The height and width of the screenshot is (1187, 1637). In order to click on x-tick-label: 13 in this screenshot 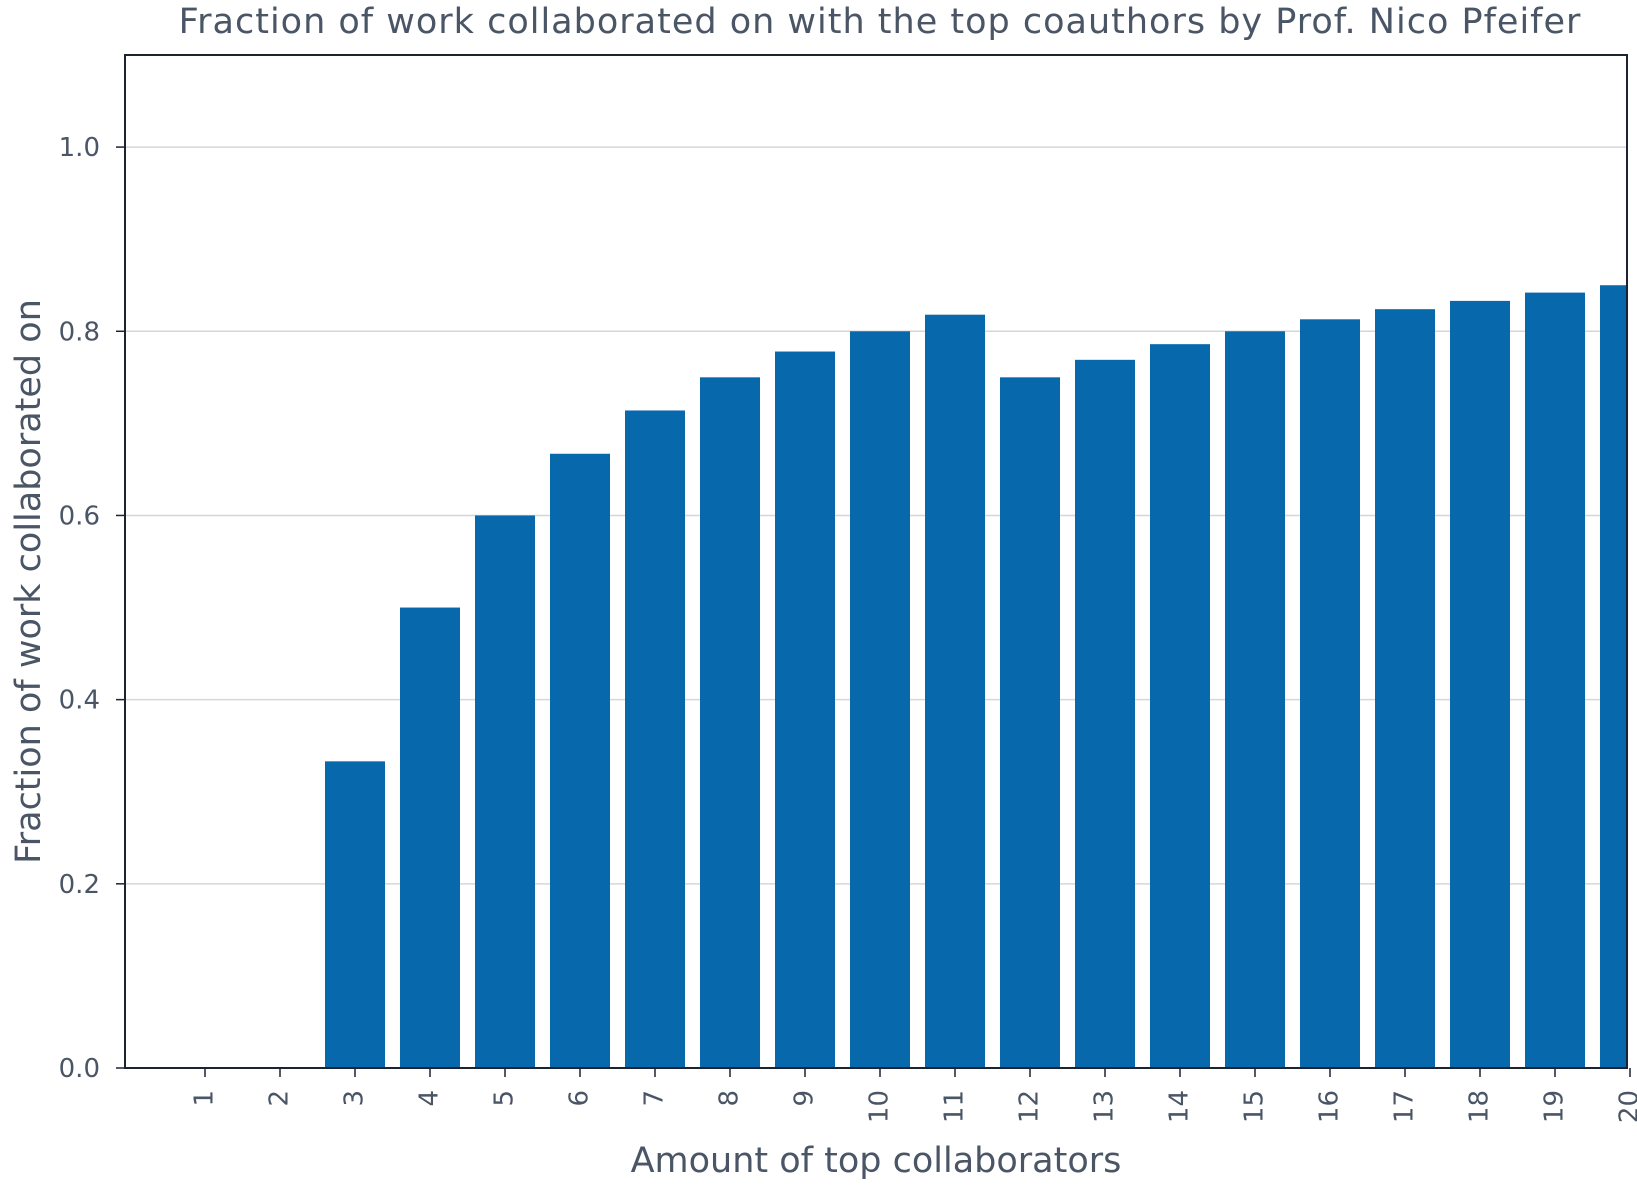, I will do `click(1105, 1106)`.